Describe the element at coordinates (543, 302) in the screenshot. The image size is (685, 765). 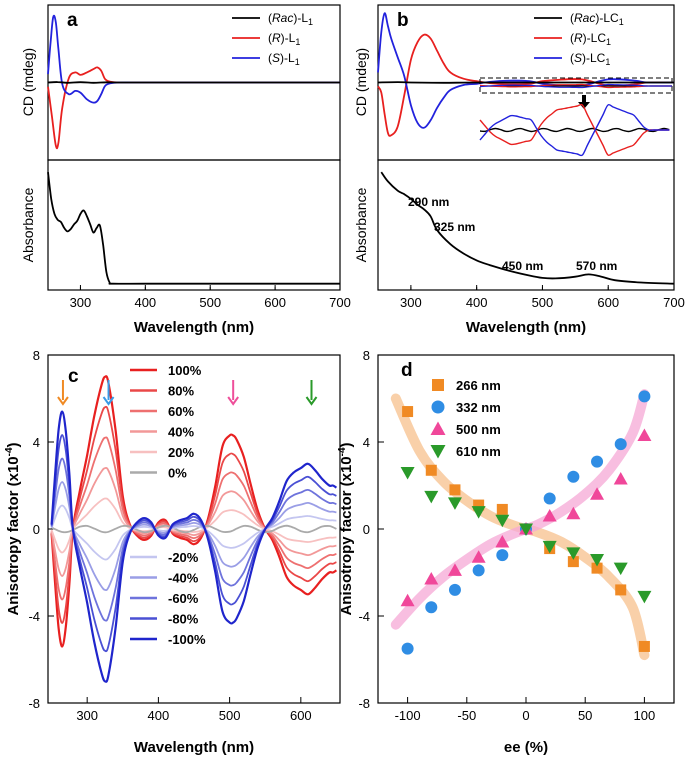
I see `B-xtick-label-2: 500` at that location.